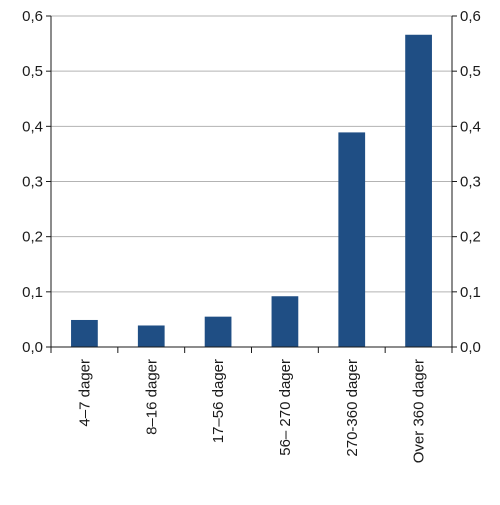 This screenshot has height=505, width=500. I want to click on y-axis-right: 0,0 0,1 0,2 0,3 0,4 0,5 0,6, so click(470, 182).